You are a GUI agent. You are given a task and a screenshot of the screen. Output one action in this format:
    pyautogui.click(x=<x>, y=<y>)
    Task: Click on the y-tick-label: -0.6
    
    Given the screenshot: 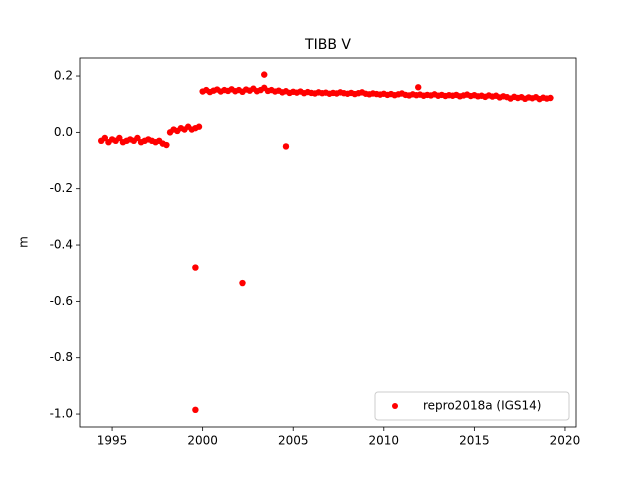 What is the action you would take?
    pyautogui.click(x=61, y=301)
    